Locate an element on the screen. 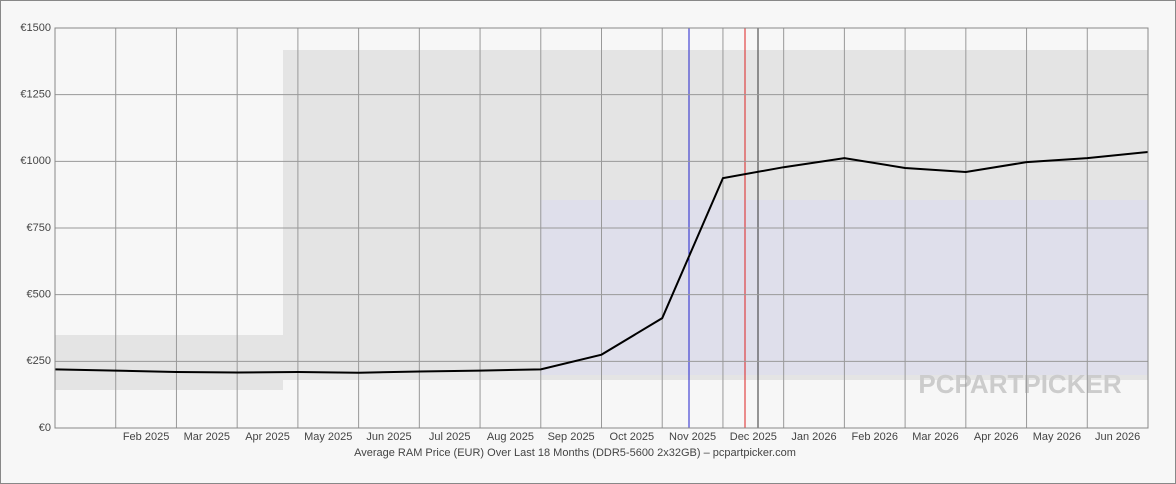 The height and width of the screenshot is (484, 1176). x-tick-label: Jul 2025 is located at coordinates (450, 437).